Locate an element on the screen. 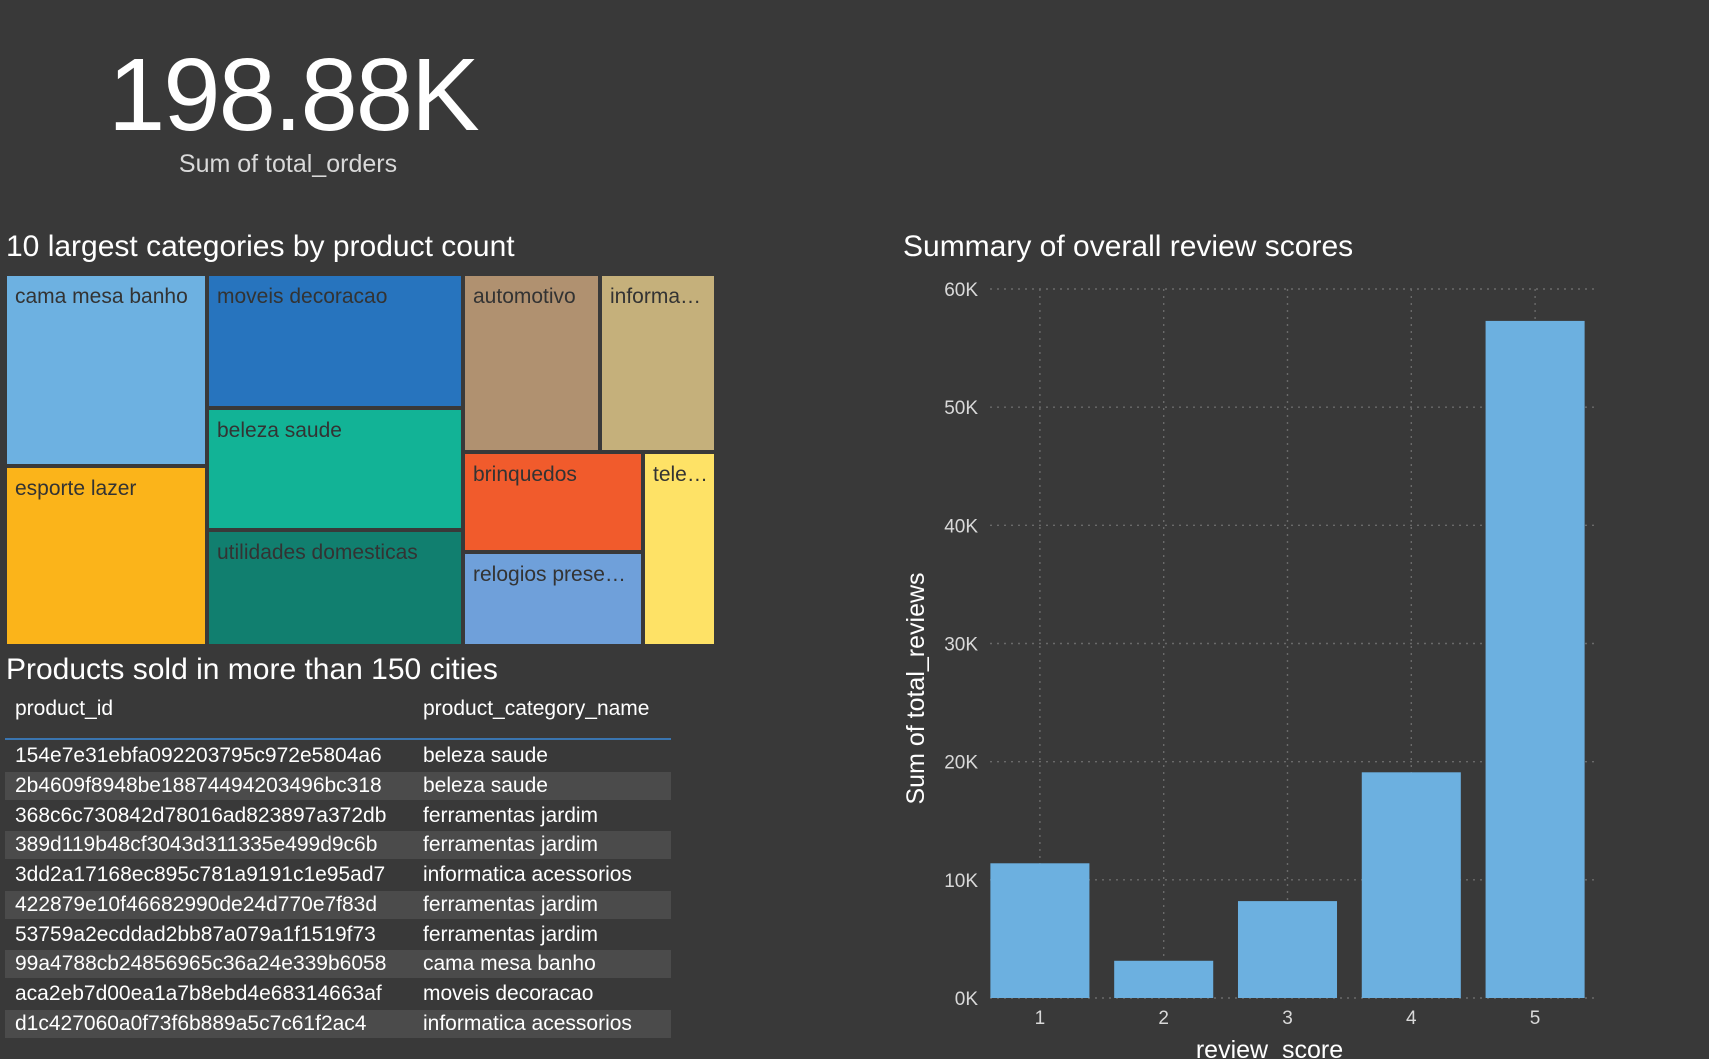  cell-category: moveis decoracao is located at coordinates (508, 993).